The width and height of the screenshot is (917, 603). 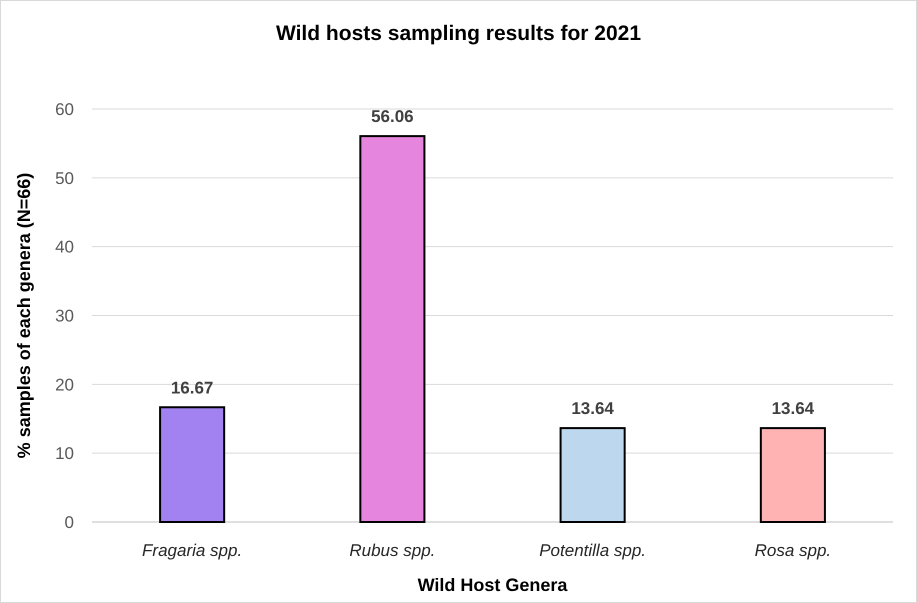 I want to click on y-tick-label: 50, so click(x=64, y=178).